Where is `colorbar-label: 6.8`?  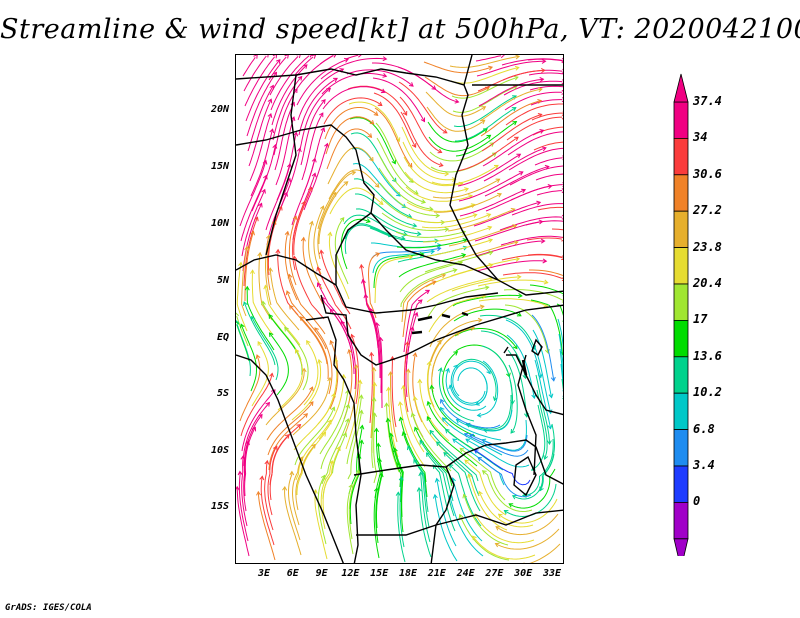 colorbar-label: 6.8 is located at coordinates (704, 428).